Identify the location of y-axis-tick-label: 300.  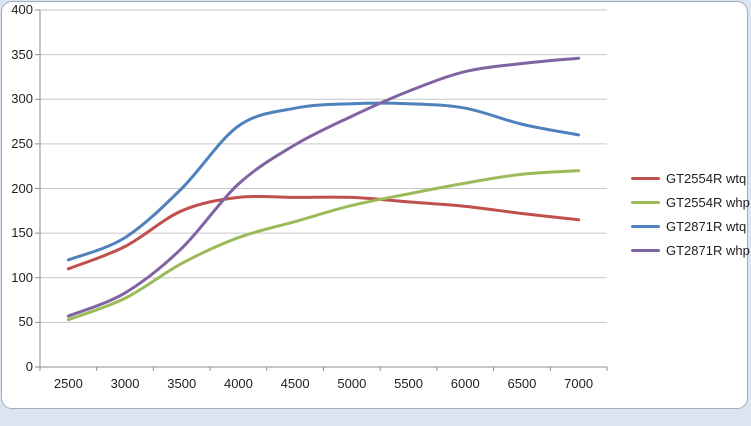
(22, 99).